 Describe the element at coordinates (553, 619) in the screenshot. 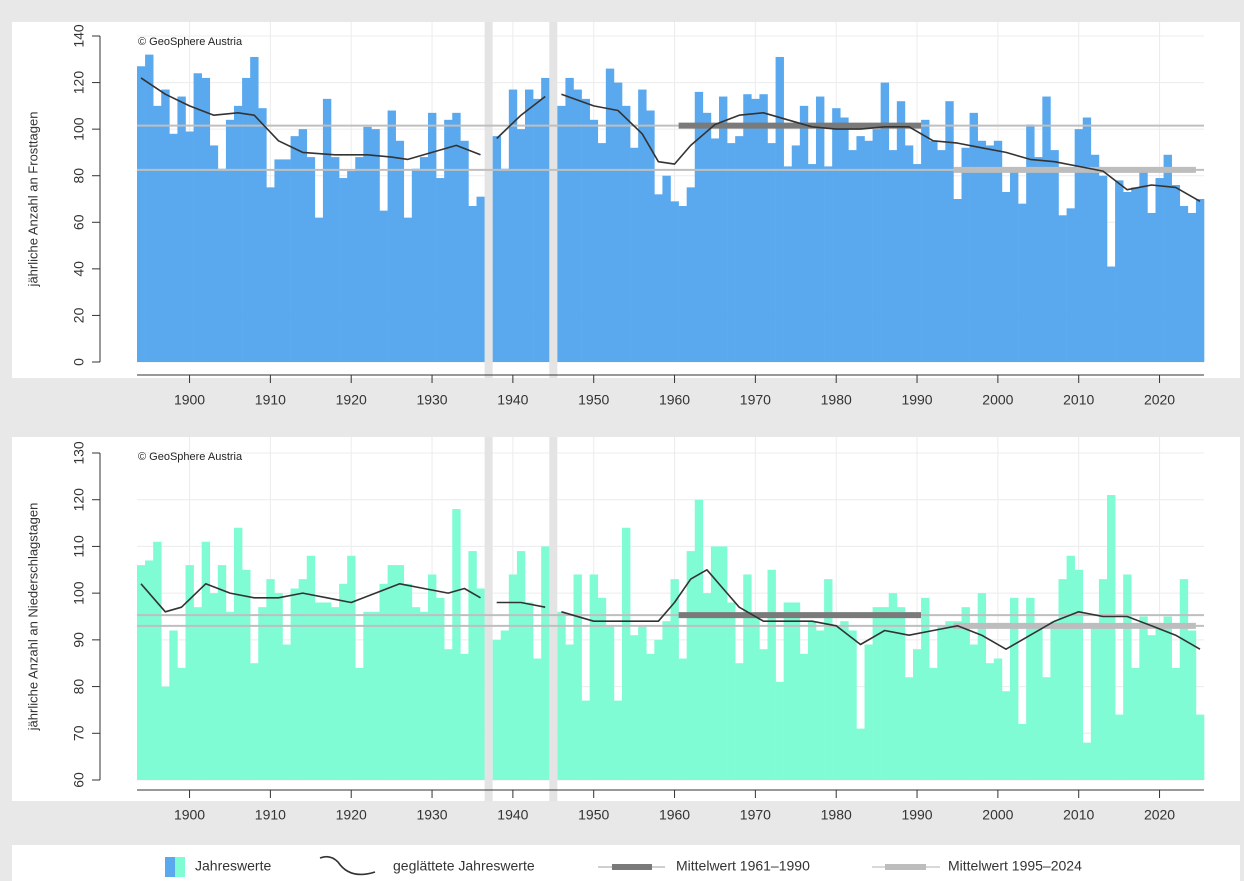

I see `gap-band` at that location.